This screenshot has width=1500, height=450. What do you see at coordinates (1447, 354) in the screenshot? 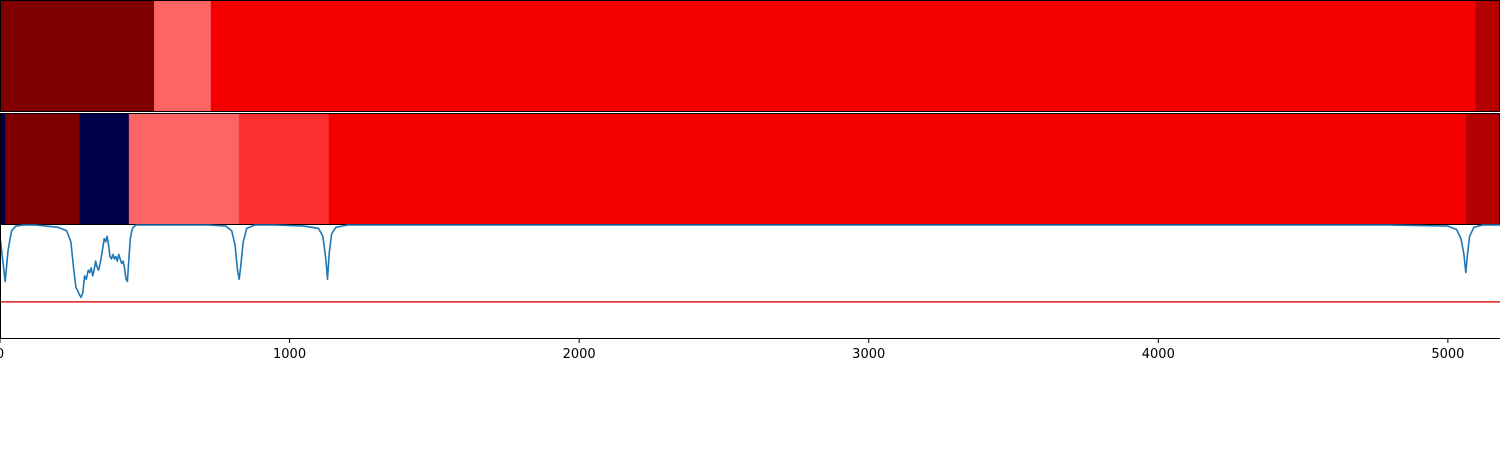
I see `x-tick-label-5: 5000` at bounding box center [1447, 354].